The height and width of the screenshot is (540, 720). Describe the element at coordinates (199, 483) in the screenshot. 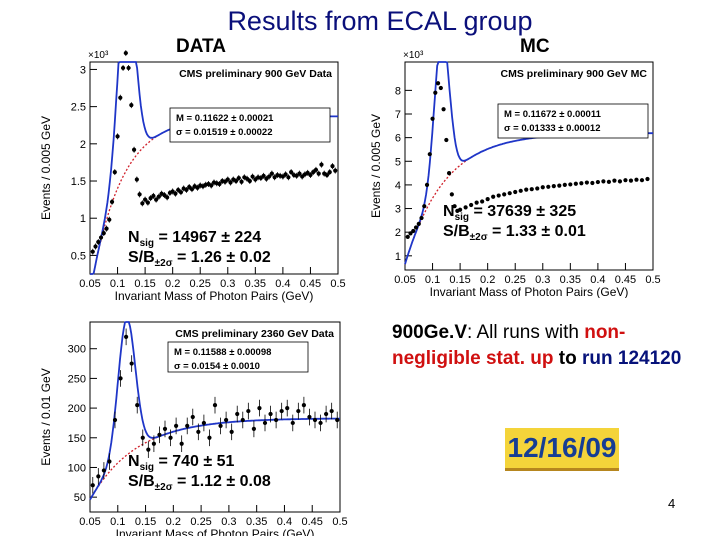

I see `sb-label: S/B±2σ = 1.12 ± 0.08` at that location.